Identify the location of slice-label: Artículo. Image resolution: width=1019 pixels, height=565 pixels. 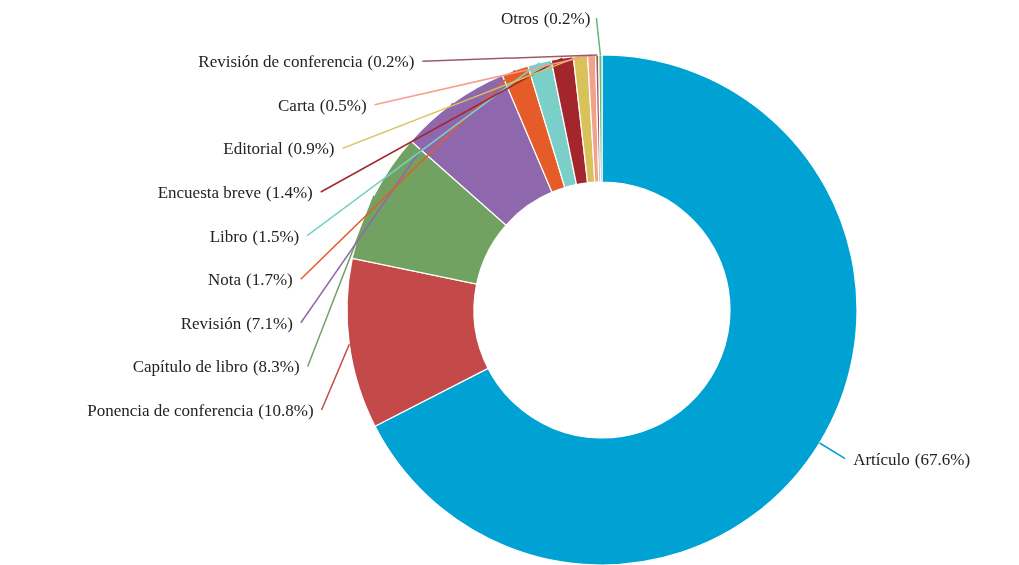
(881, 459).